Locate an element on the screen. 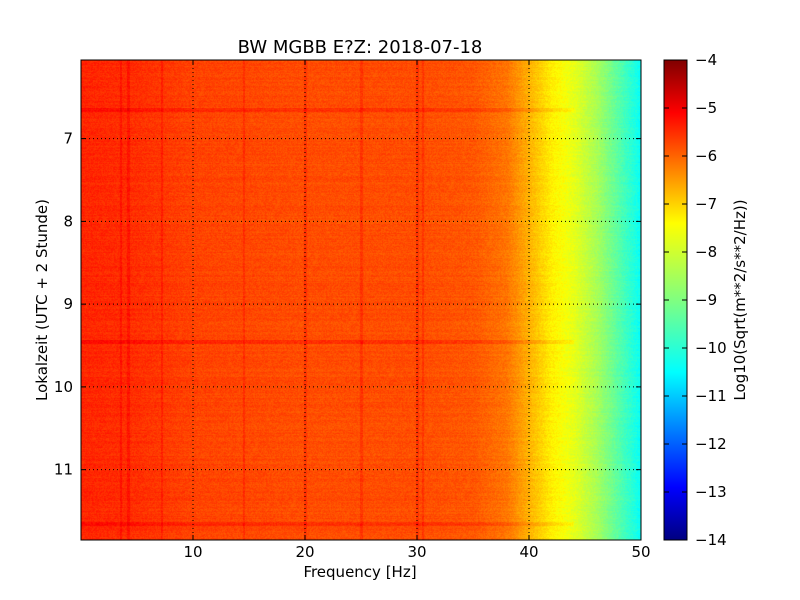 This screenshot has width=800, height=600. x-tick-label: 50 is located at coordinates (640, 552).